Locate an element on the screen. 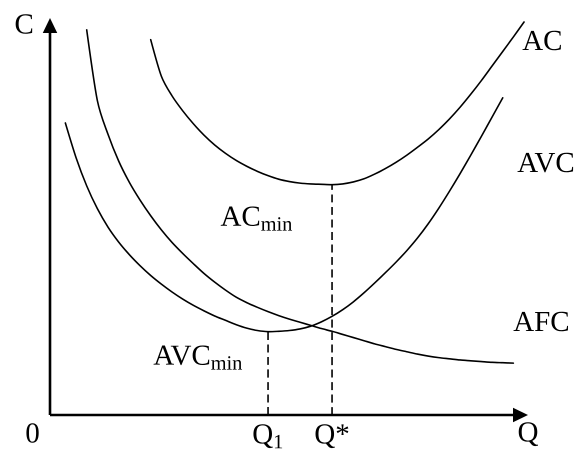  series-label: AFC is located at coordinates (540, 322).